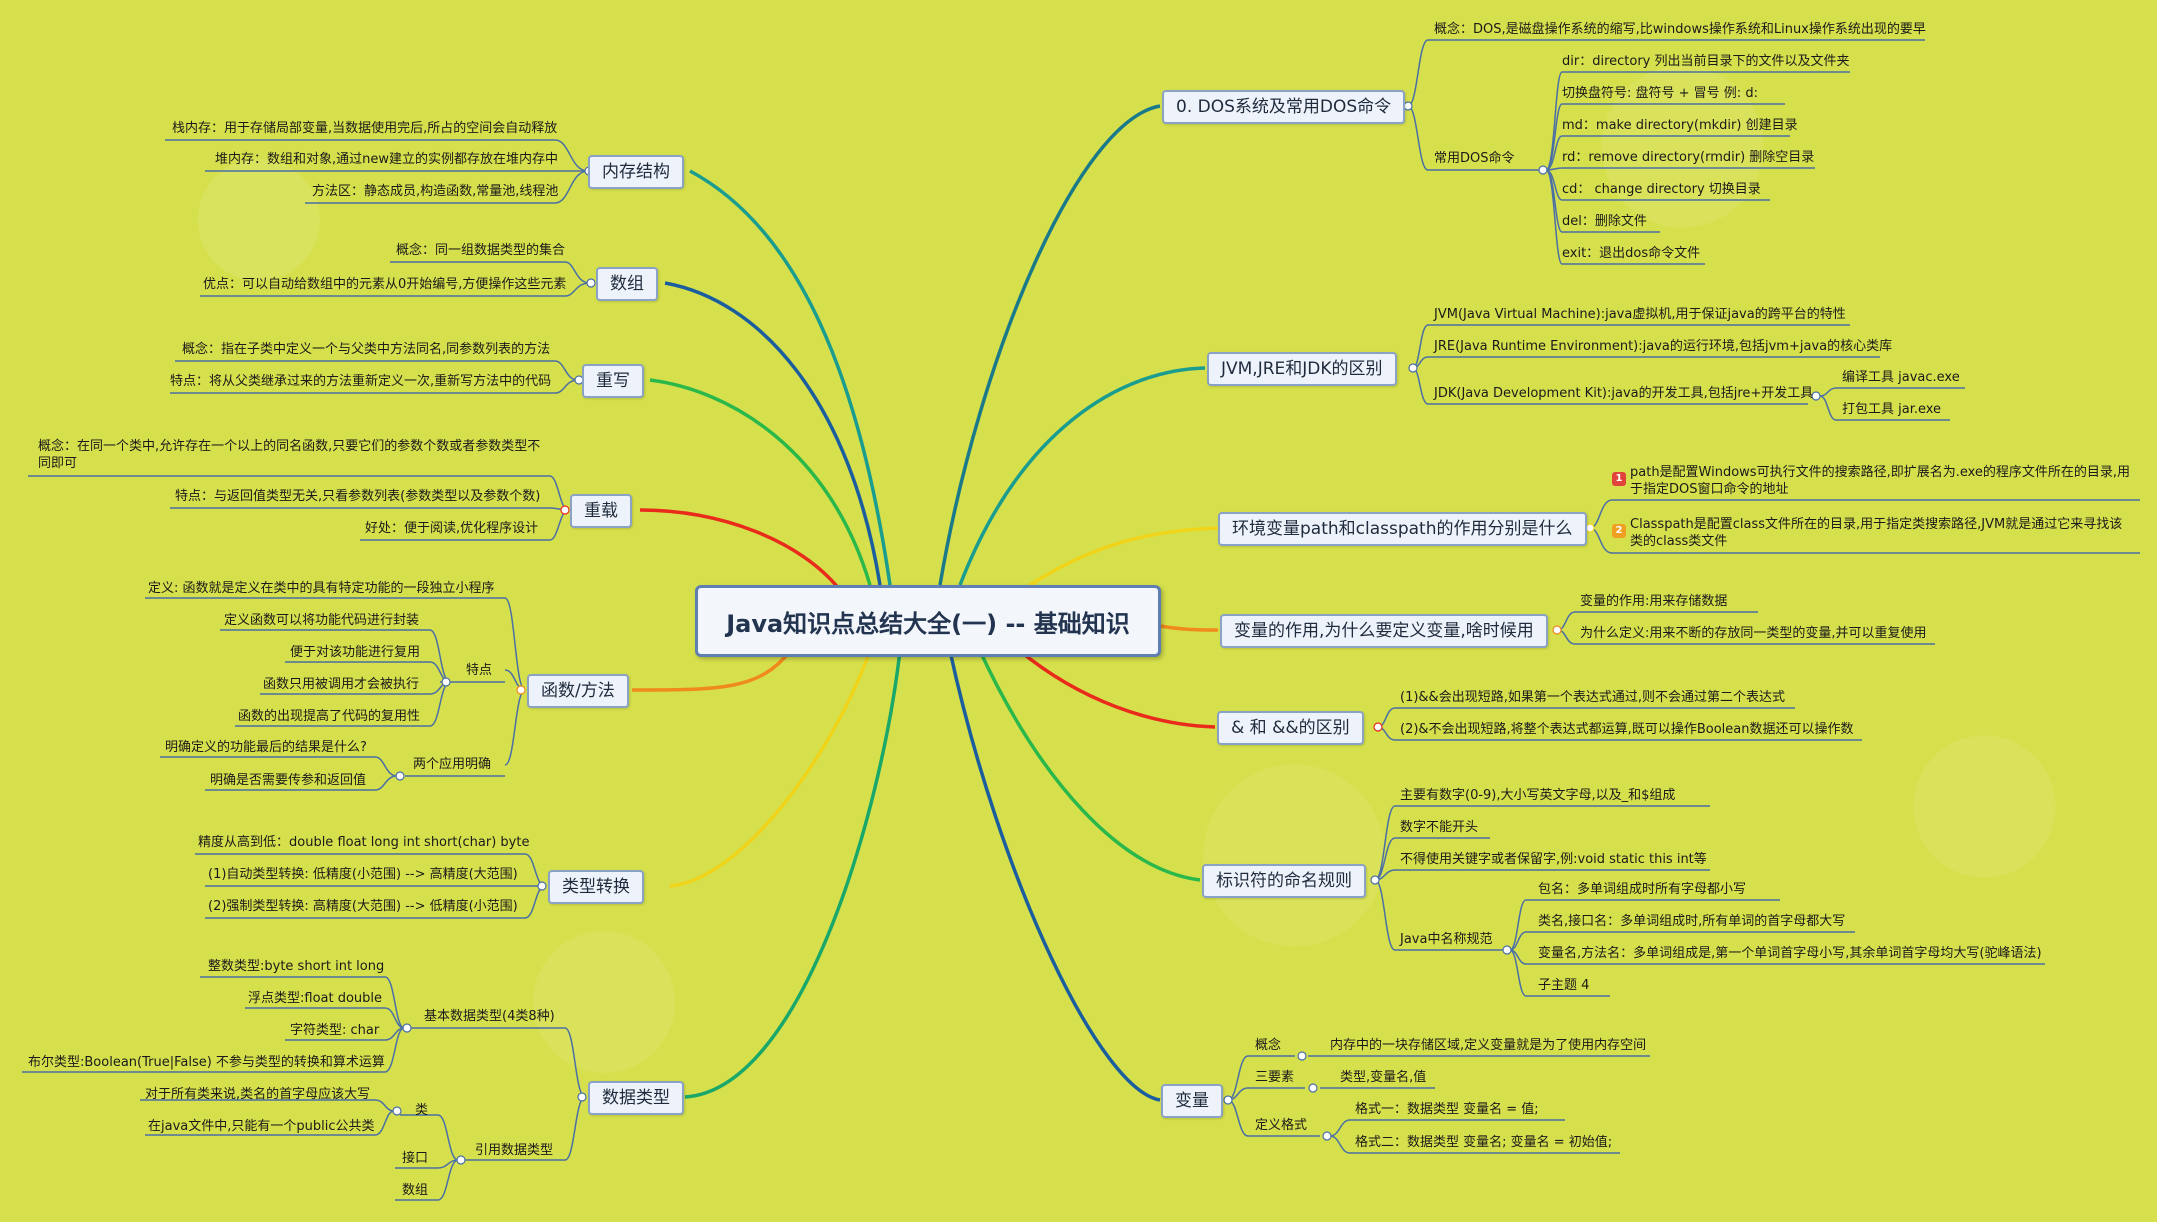 This screenshot has width=2157, height=1222. Describe the element at coordinates (1692, 921) in the screenshot. I see `leaf-naming-class: 类名,接口名：多单词组成时,所有单词的首字母都大写` at that location.